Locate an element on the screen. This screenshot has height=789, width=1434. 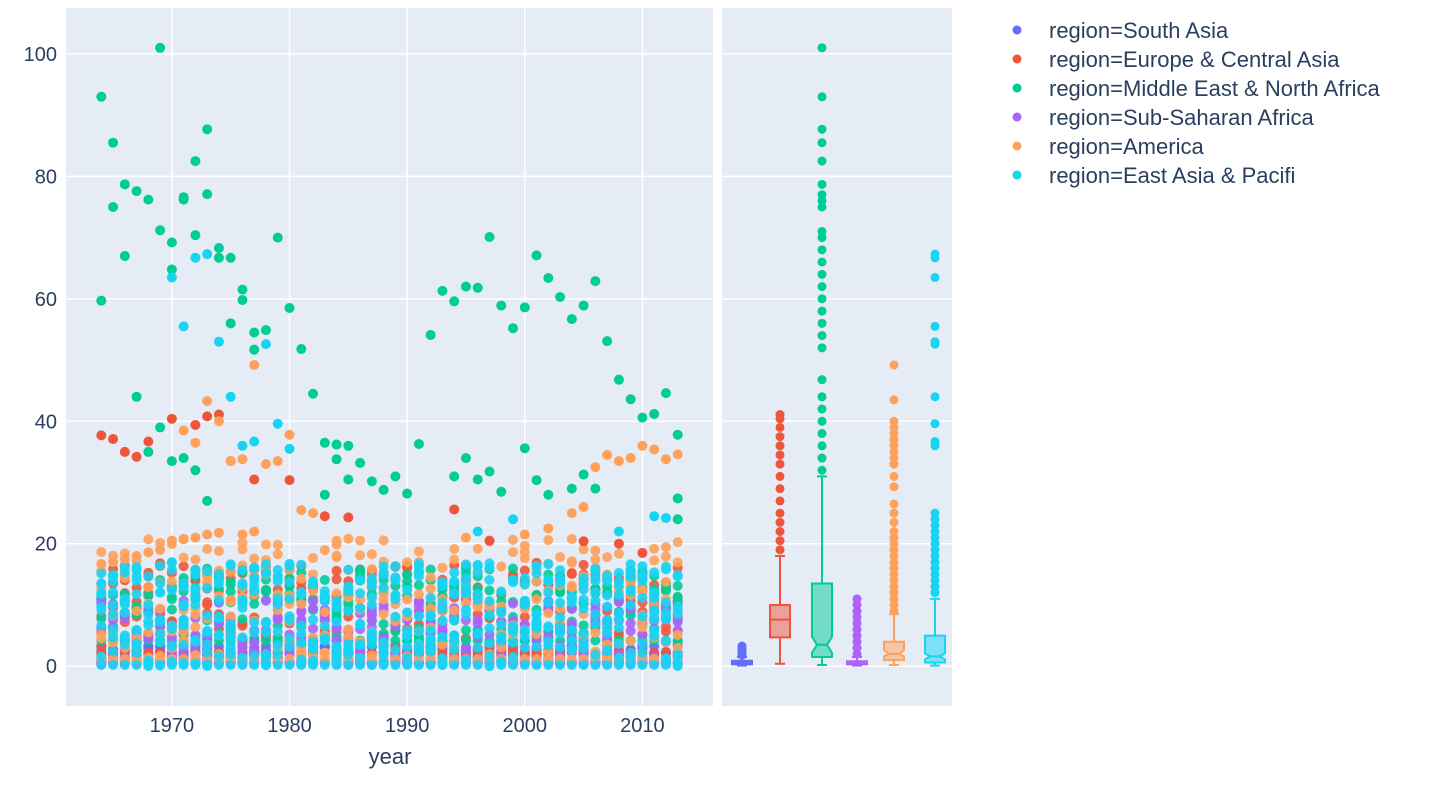
y-tick-label: 60 is located at coordinates (46, 300).